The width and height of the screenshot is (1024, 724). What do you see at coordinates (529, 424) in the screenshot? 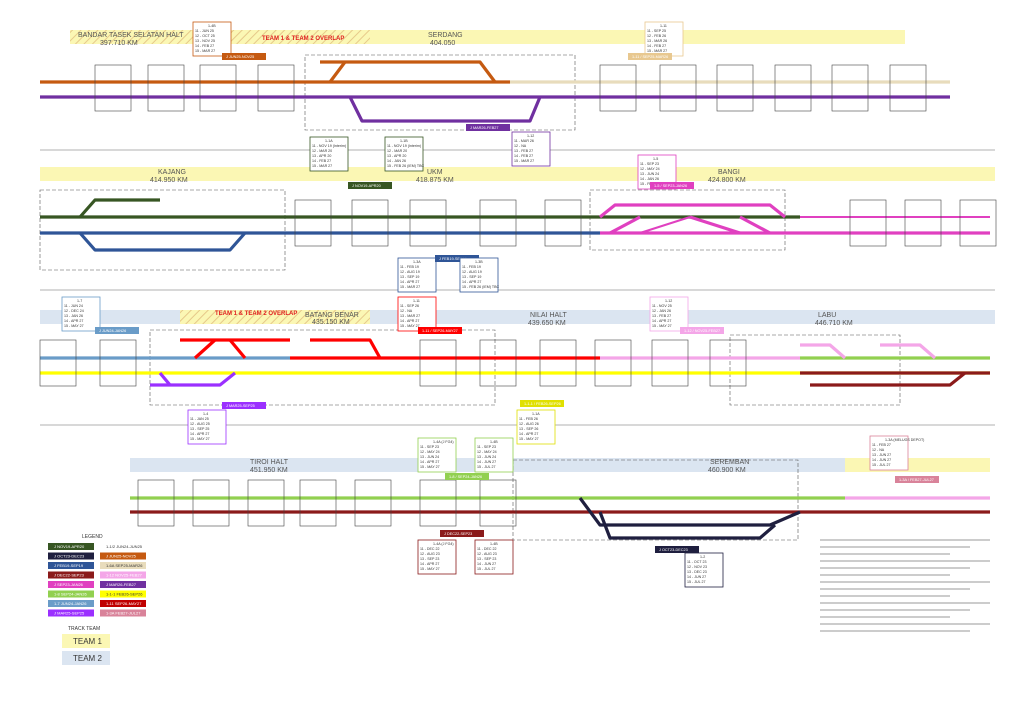
I see `callout-line: 12 - AUG 26` at bounding box center [529, 424].